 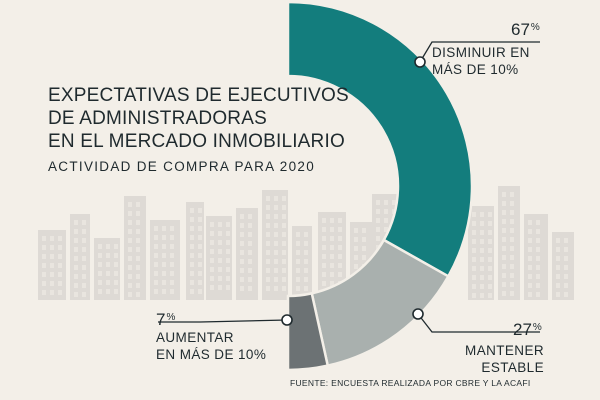 I want to click on data-label-mantener: MANTENER ESTABLE, so click(x=504, y=359).